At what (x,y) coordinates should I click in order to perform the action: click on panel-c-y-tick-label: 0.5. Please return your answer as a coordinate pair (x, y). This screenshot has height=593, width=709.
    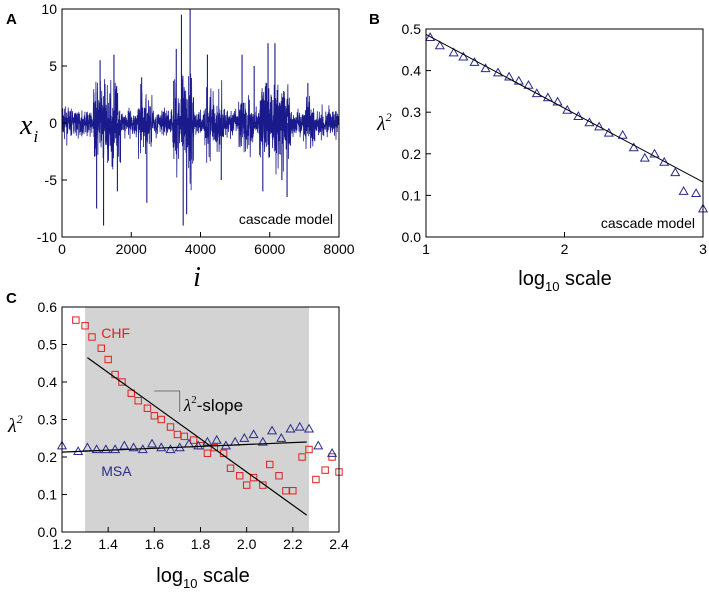
    Looking at the image, I should click on (48, 345).